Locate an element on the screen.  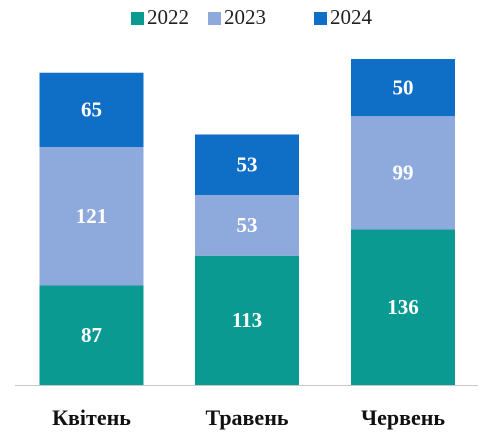
legend-label: 2024 is located at coordinates (351, 17).